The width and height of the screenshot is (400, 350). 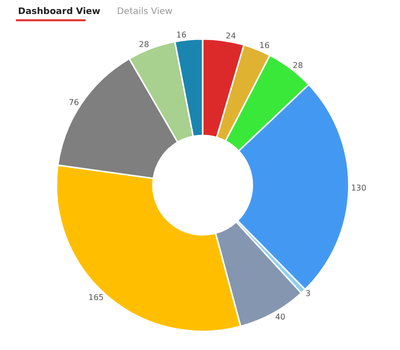 What do you see at coordinates (74, 102) in the screenshot?
I see `data-label: 76` at bounding box center [74, 102].